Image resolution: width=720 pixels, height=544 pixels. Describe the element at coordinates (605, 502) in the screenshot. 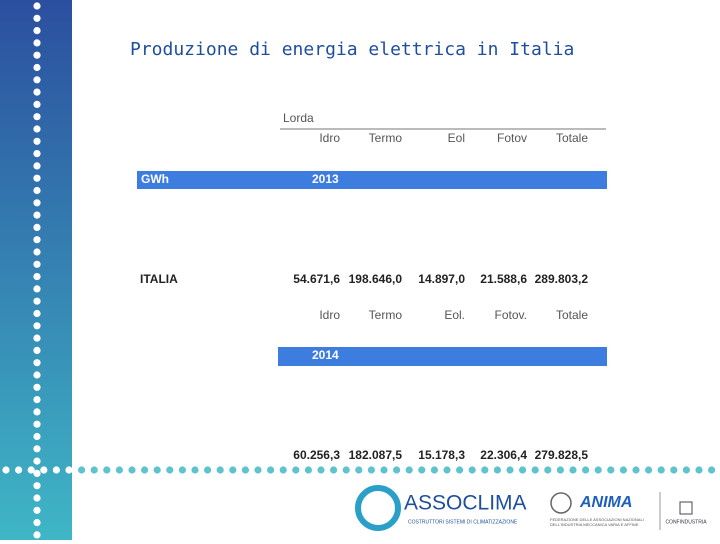

I see `logo-name: ANIMA` at that location.